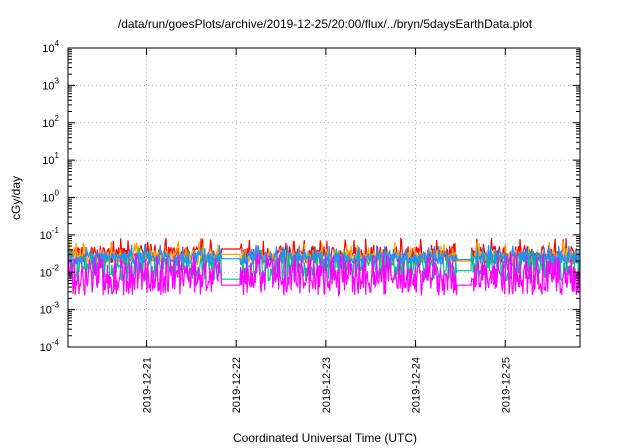 Image resolution: width=640 pixels, height=448 pixels. Describe the element at coordinates (327, 385) in the screenshot. I see `x-tick-label: 2019-12-23` at that location.